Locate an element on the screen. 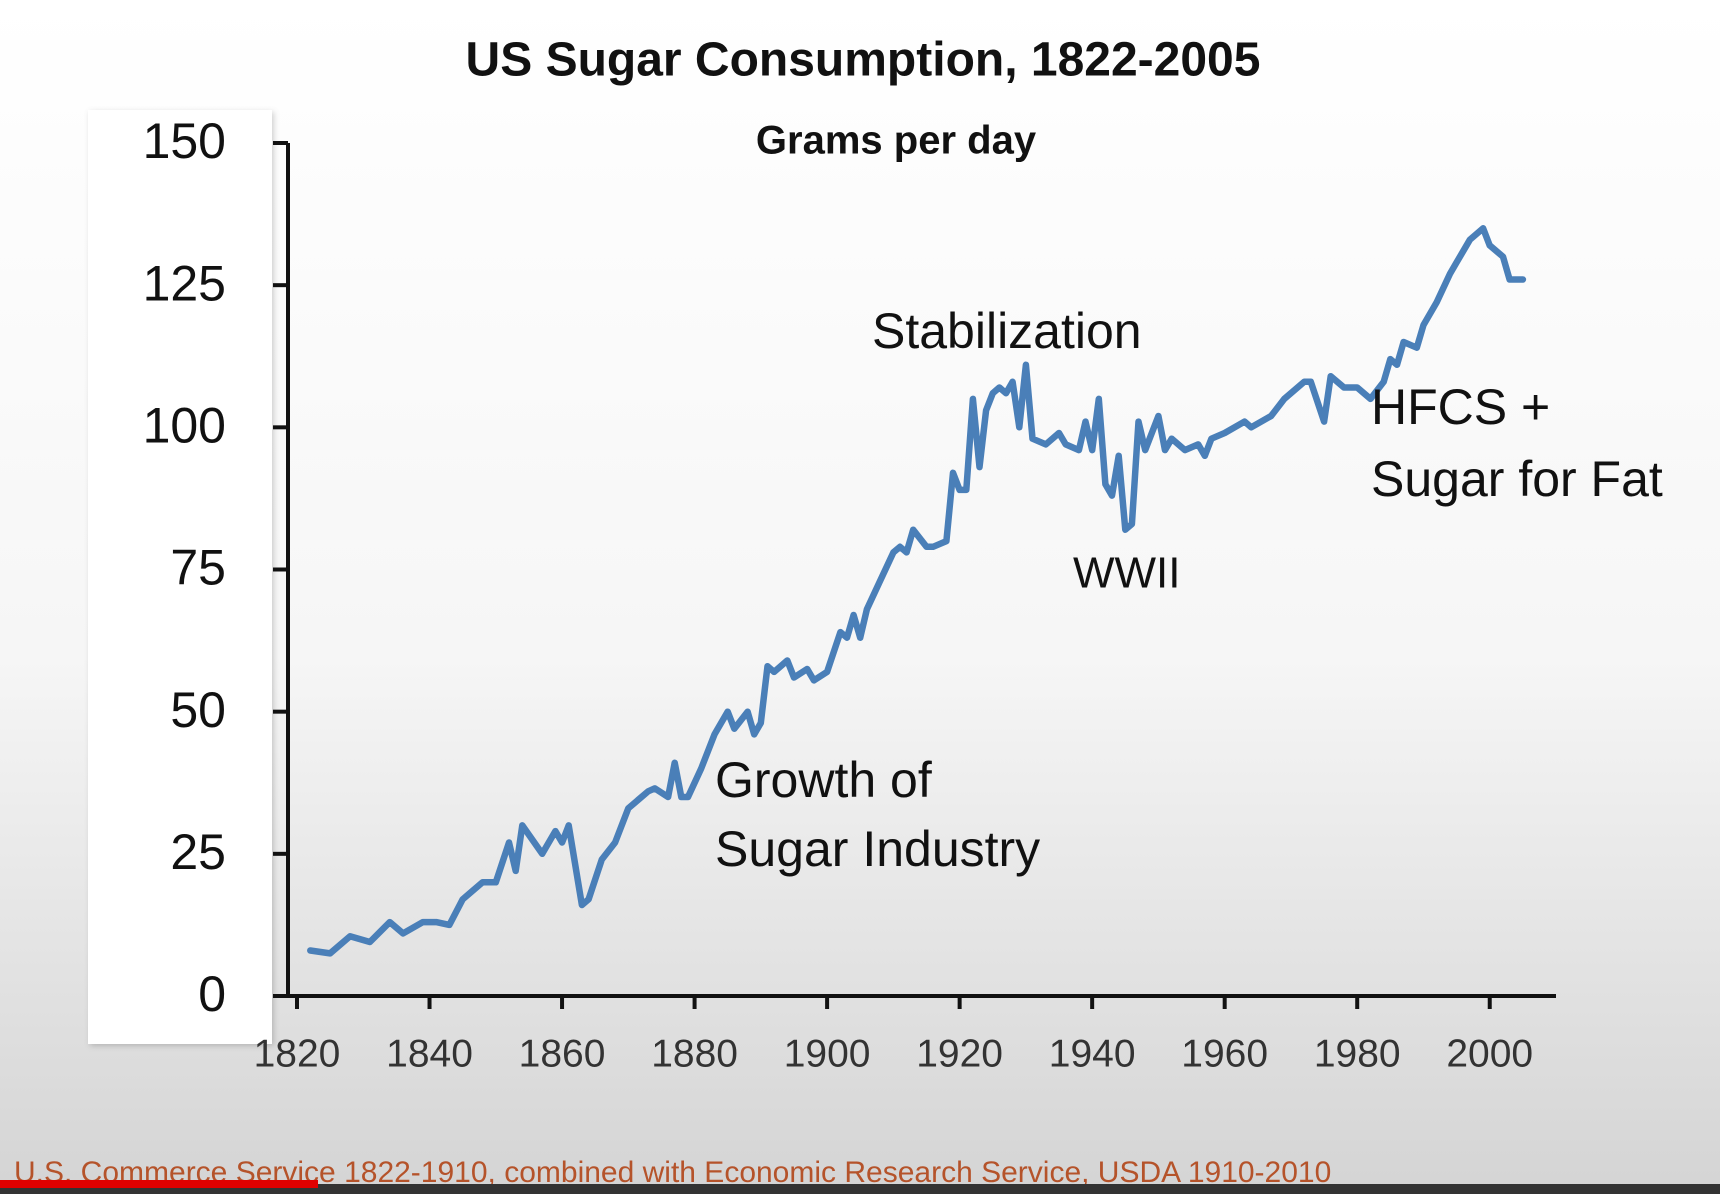 This screenshot has width=1720, height=1194. x-tick-label: 1980 is located at coordinates (1357, 1053).